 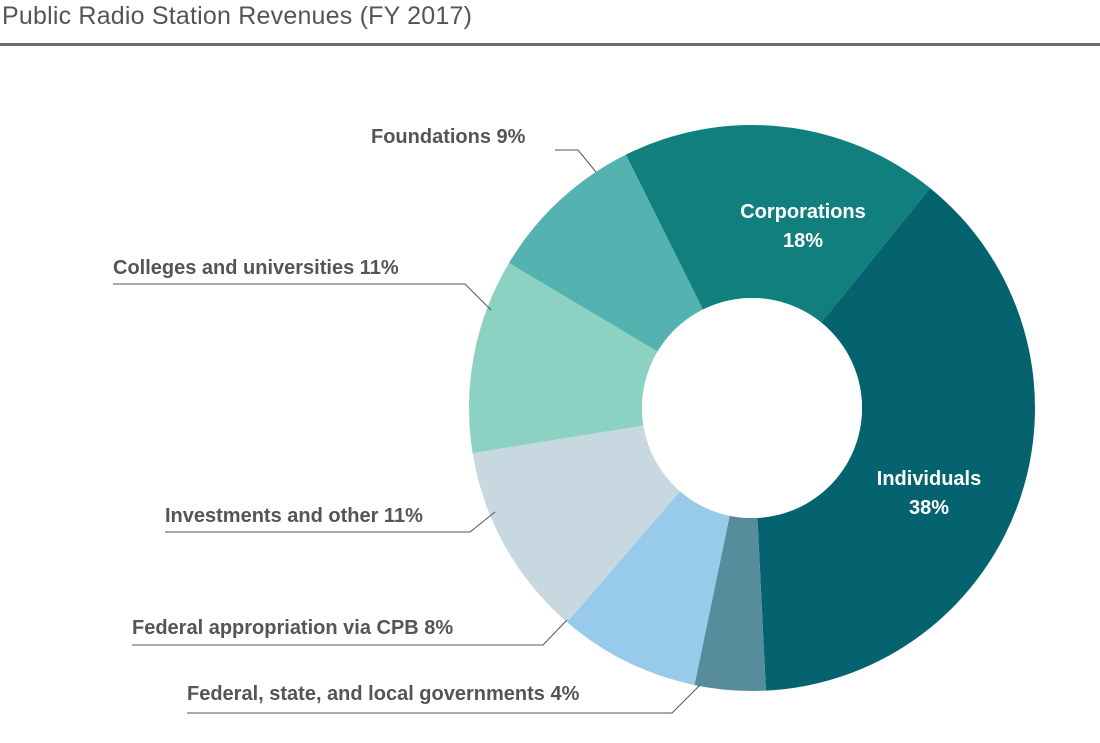 I want to click on label-individuals: Individuals 38%, so click(x=929, y=493).